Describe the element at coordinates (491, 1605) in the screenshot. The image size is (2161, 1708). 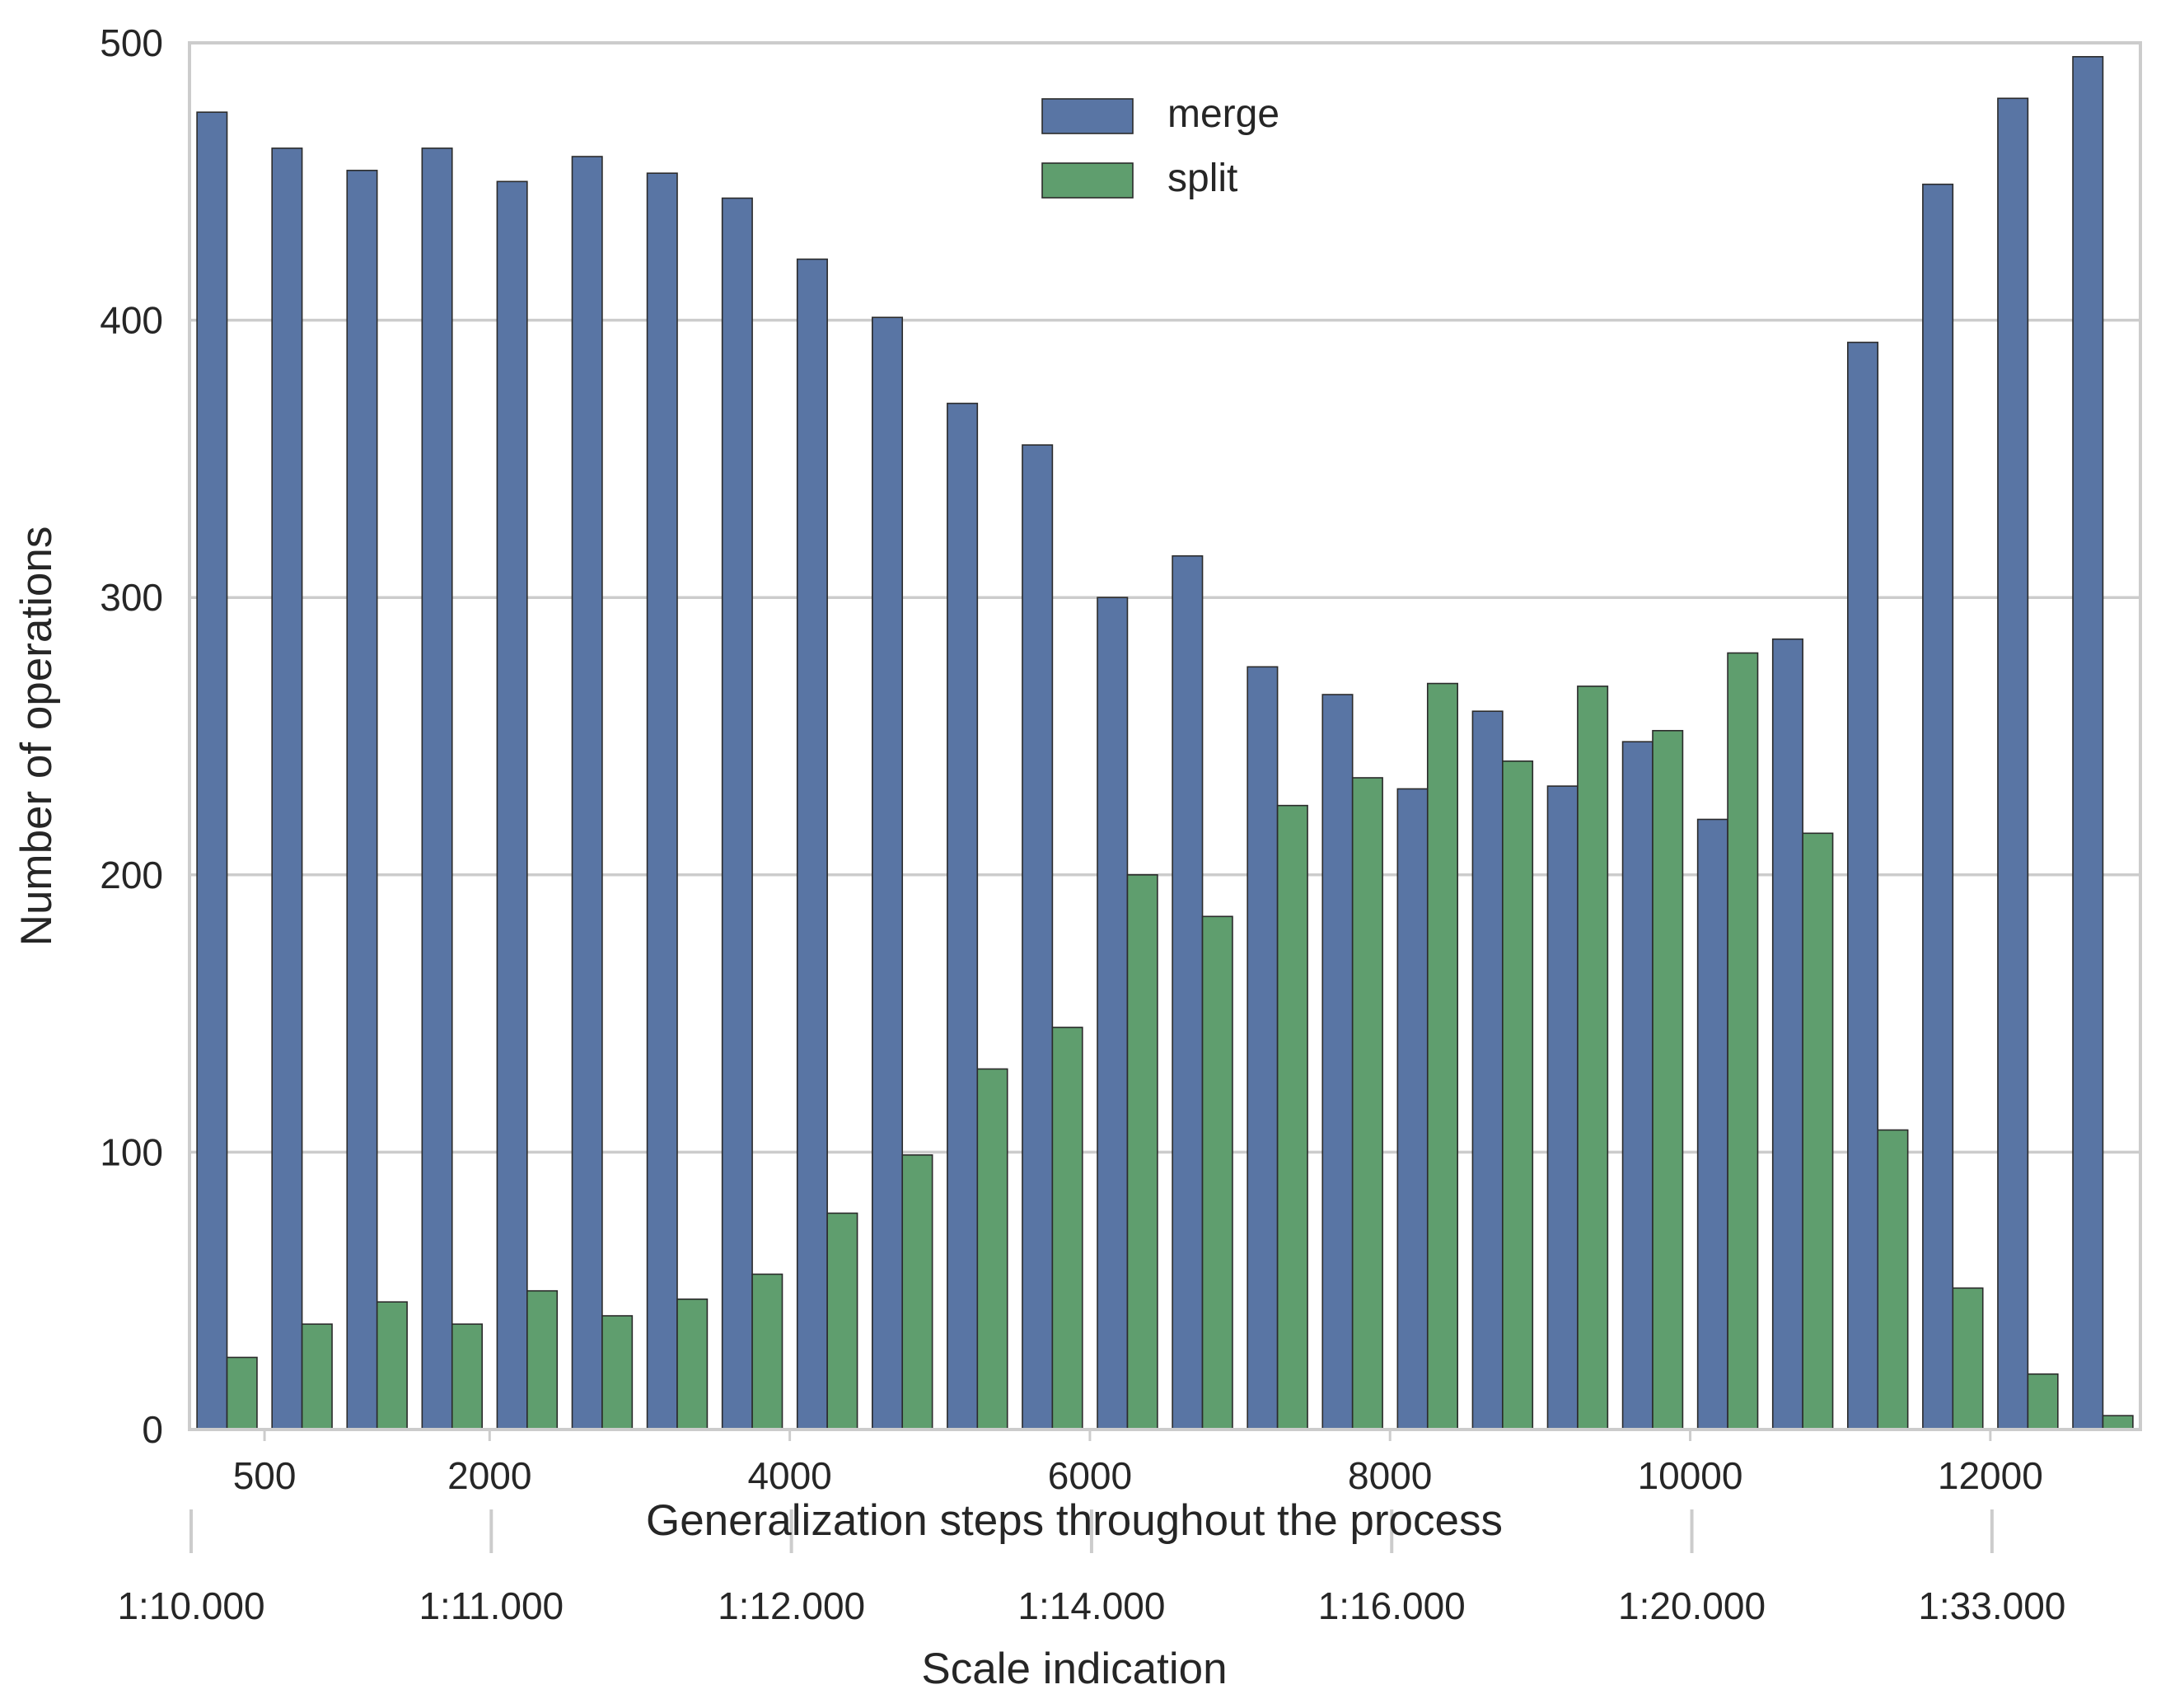
I see `scale-tick-label: 1:11.000` at that location.